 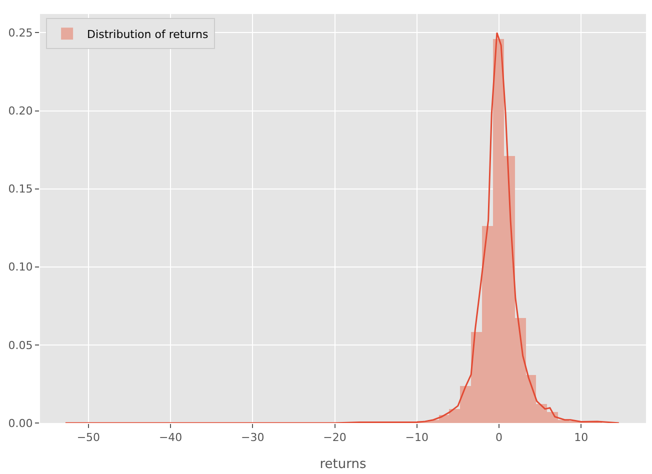 I want to click on x-tick-label: −20, so click(x=334, y=437).